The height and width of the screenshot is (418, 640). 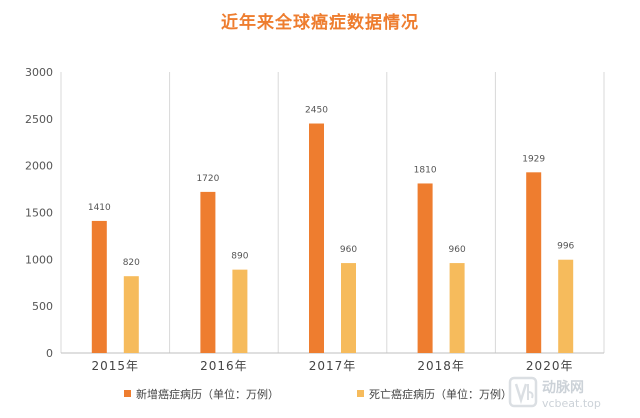 I want to click on data-label: 996, so click(x=565, y=247).